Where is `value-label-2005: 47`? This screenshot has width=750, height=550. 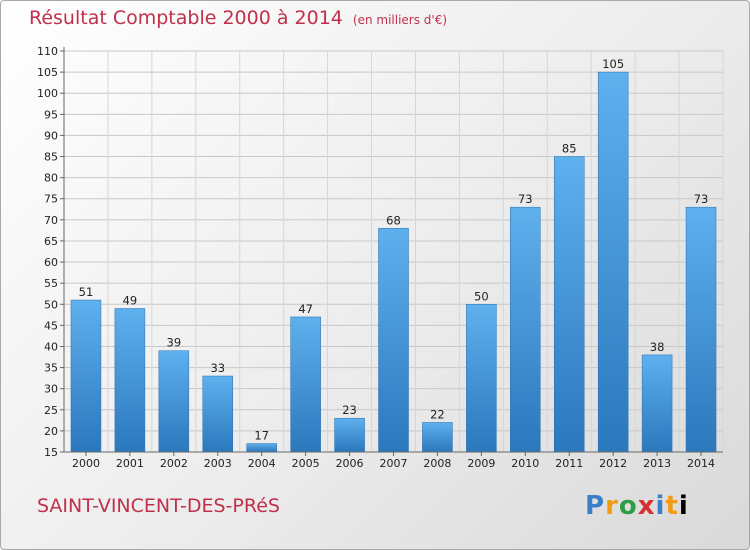
value-label-2005: 47 is located at coordinates (305, 309).